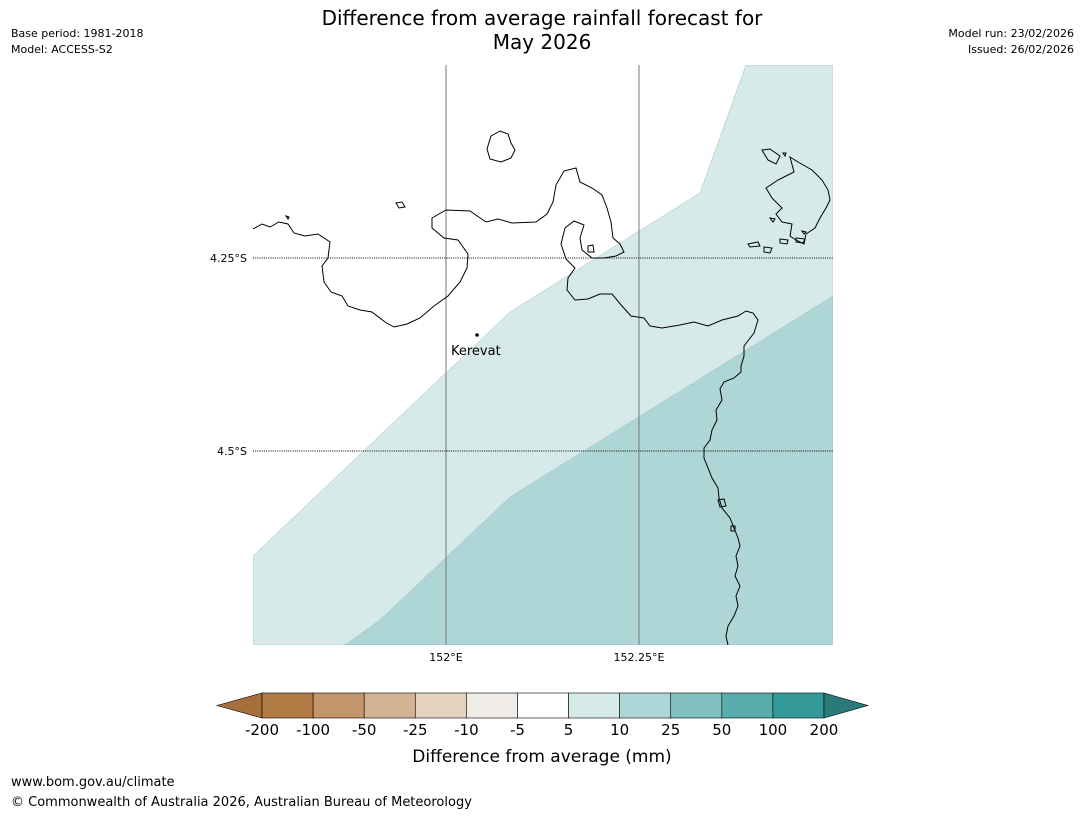 The height and width of the screenshot is (816, 1085). What do you see at coordinates (846, 705) in the screenshot?
I see `colorbar-extend-high` at bounding box center [846, 705].